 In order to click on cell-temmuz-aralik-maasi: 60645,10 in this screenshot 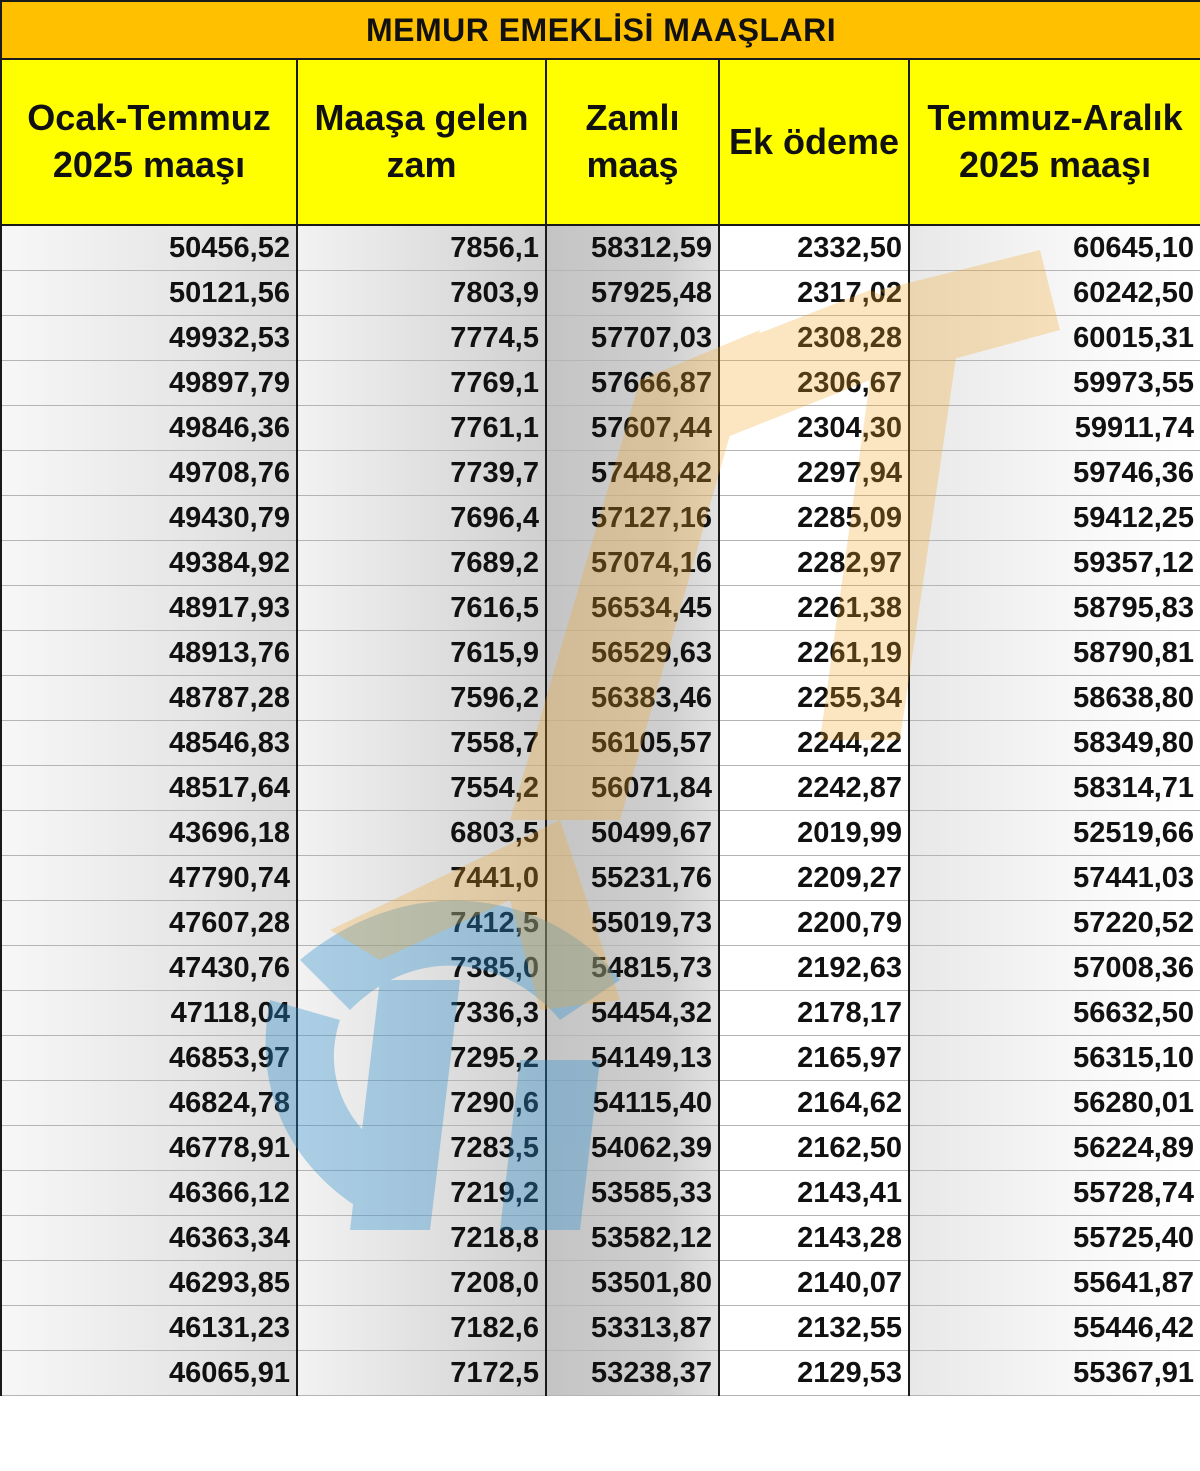, I will do `click(1053, 247)`.